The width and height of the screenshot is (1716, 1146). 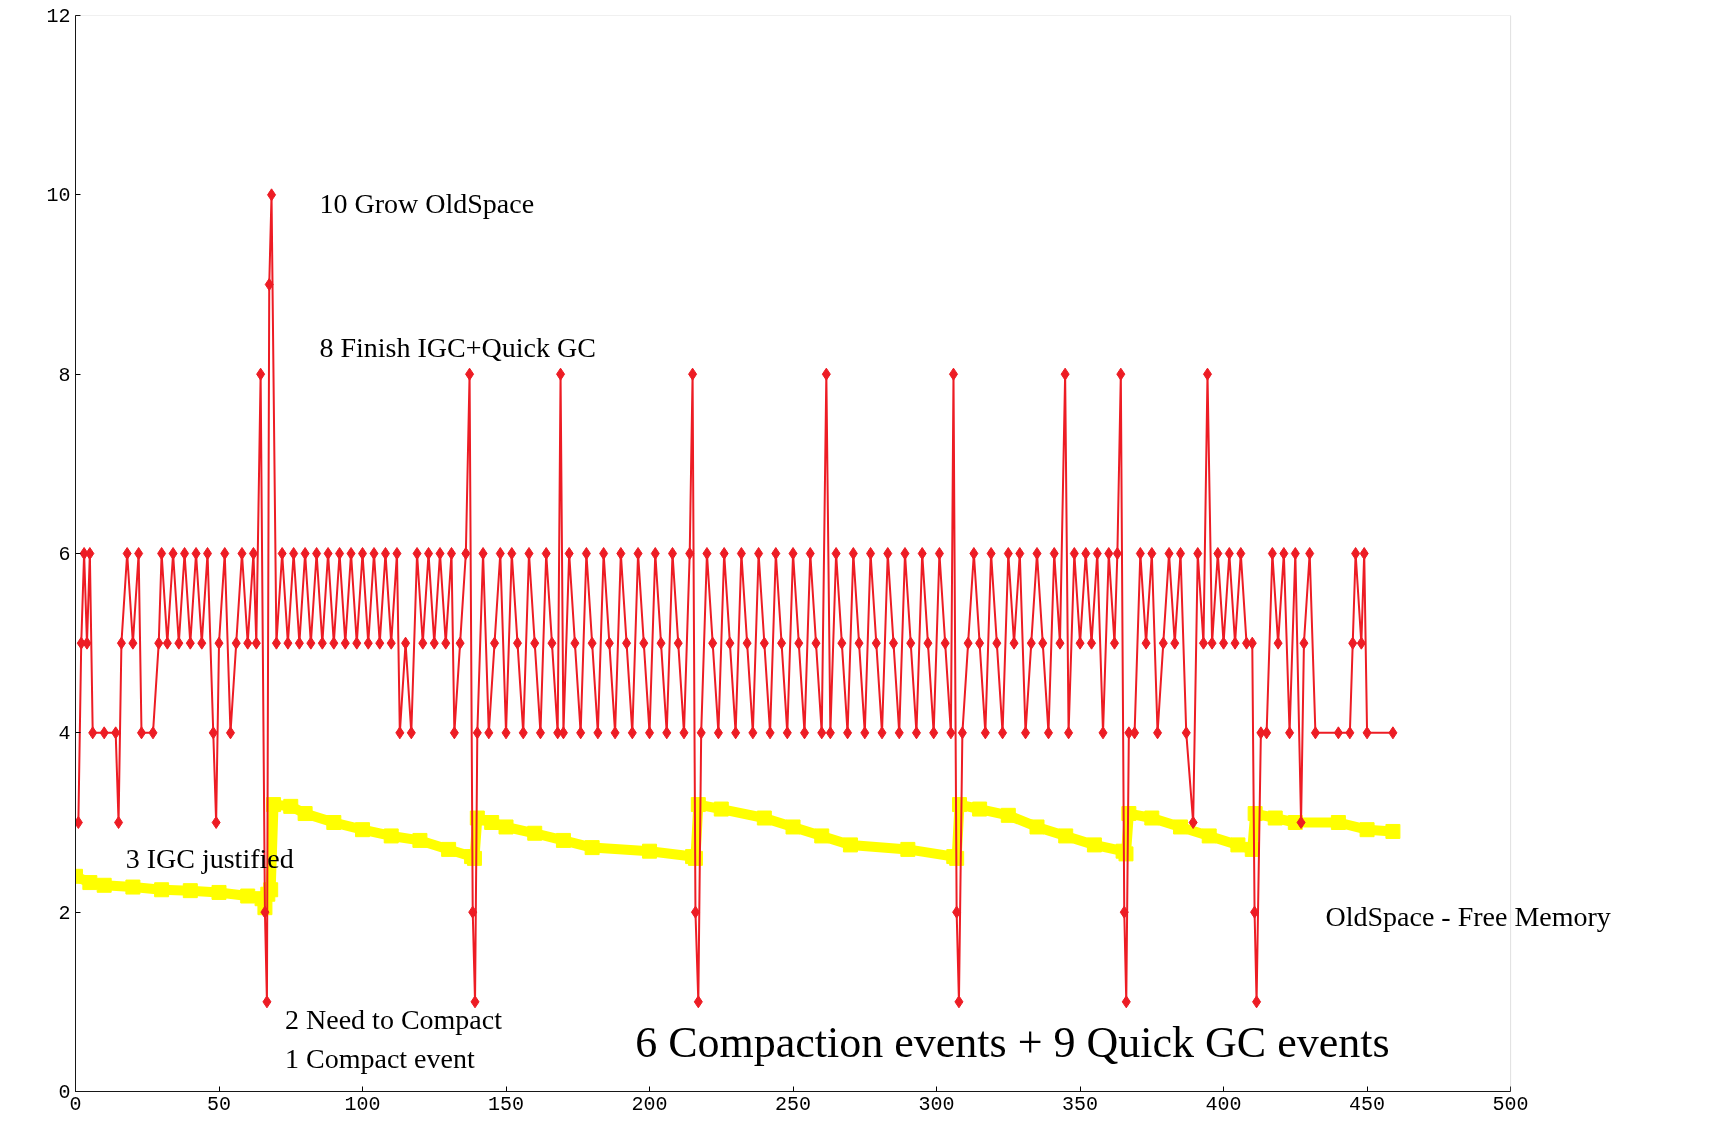 I want to click on annotation: 10 Grow OldSpace, so click(x=427, y=204).